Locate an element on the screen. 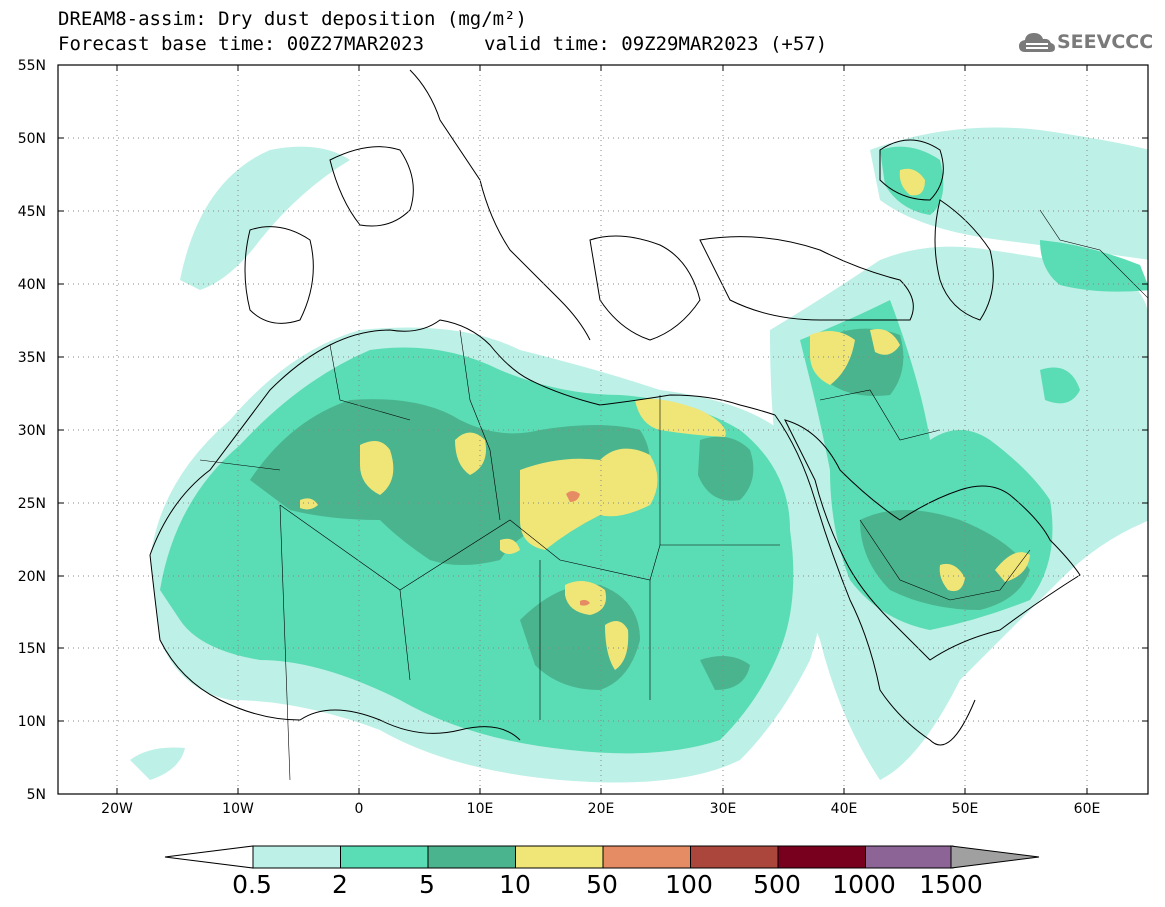  colorbar is located at coordinates (602, 857).